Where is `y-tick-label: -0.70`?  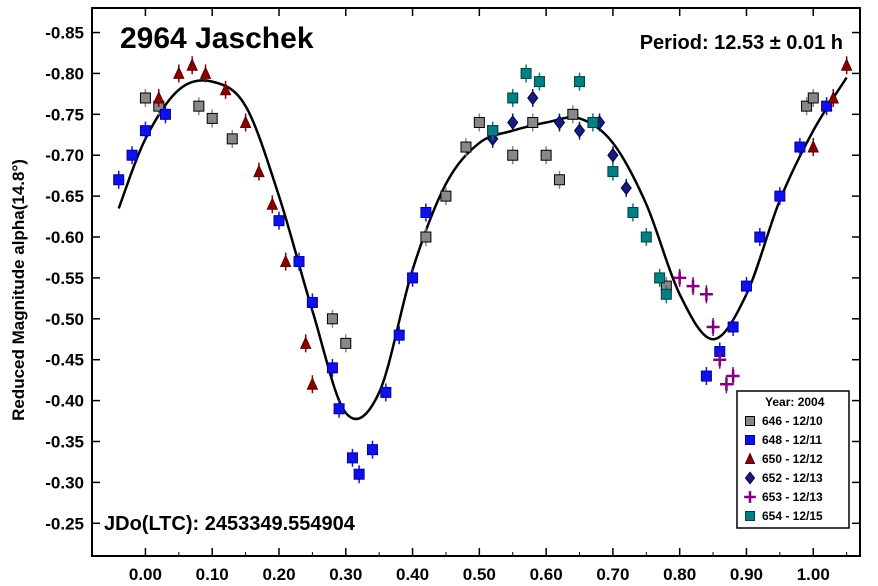
y-tick-label: -0.70 is located at coordinates (64, 155).